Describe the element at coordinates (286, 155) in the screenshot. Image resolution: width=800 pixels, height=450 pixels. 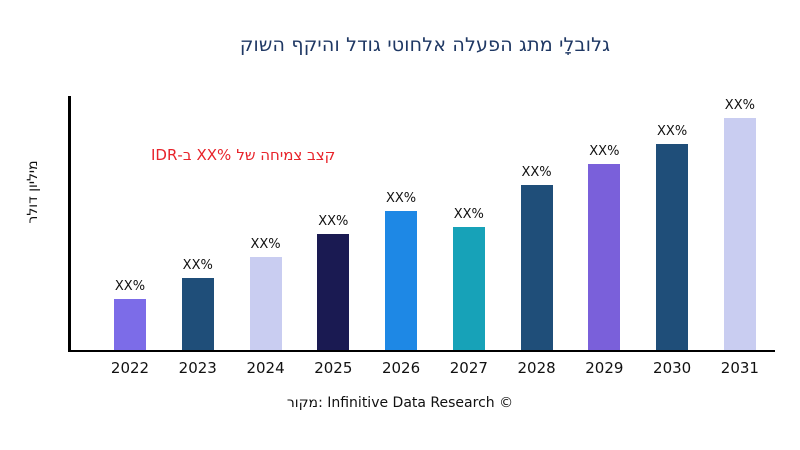
I see `annotation-prefix: קצב צמיחה של` at that location.